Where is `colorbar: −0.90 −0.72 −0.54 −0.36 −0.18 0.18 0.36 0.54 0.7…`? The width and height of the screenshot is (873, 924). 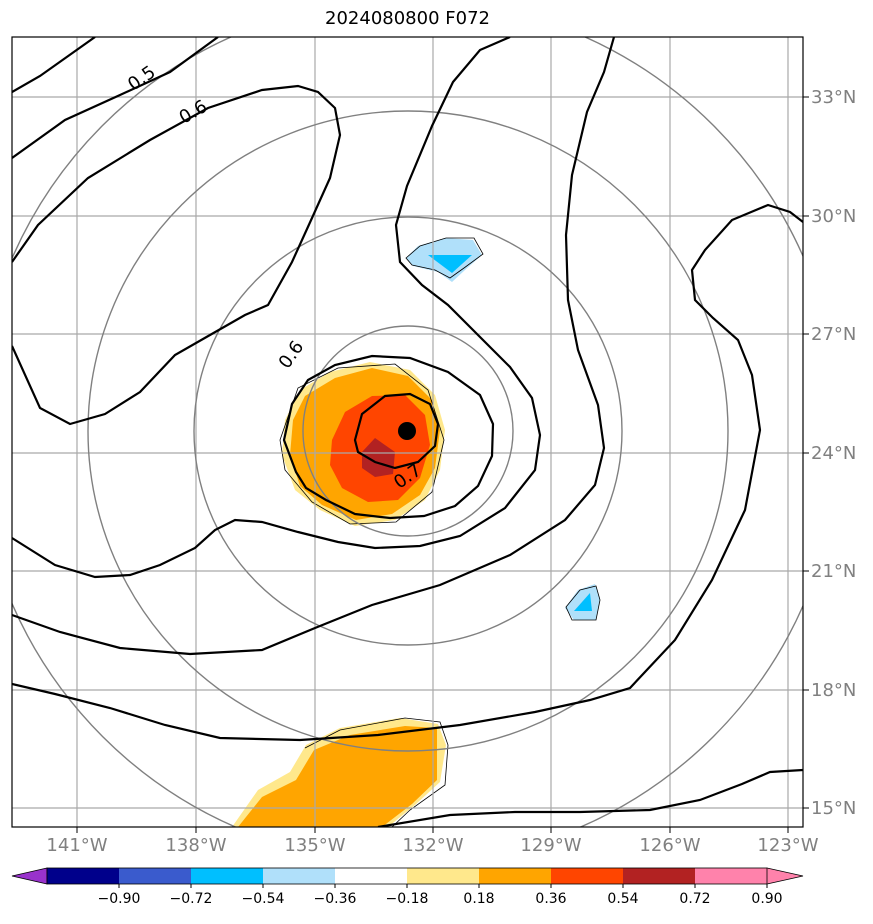
colorbar: −0.90 −0.72 −0.54 −0.36 −0.18 0.18 0.36 0.54 0.7… is located at coordinates (407, 887).